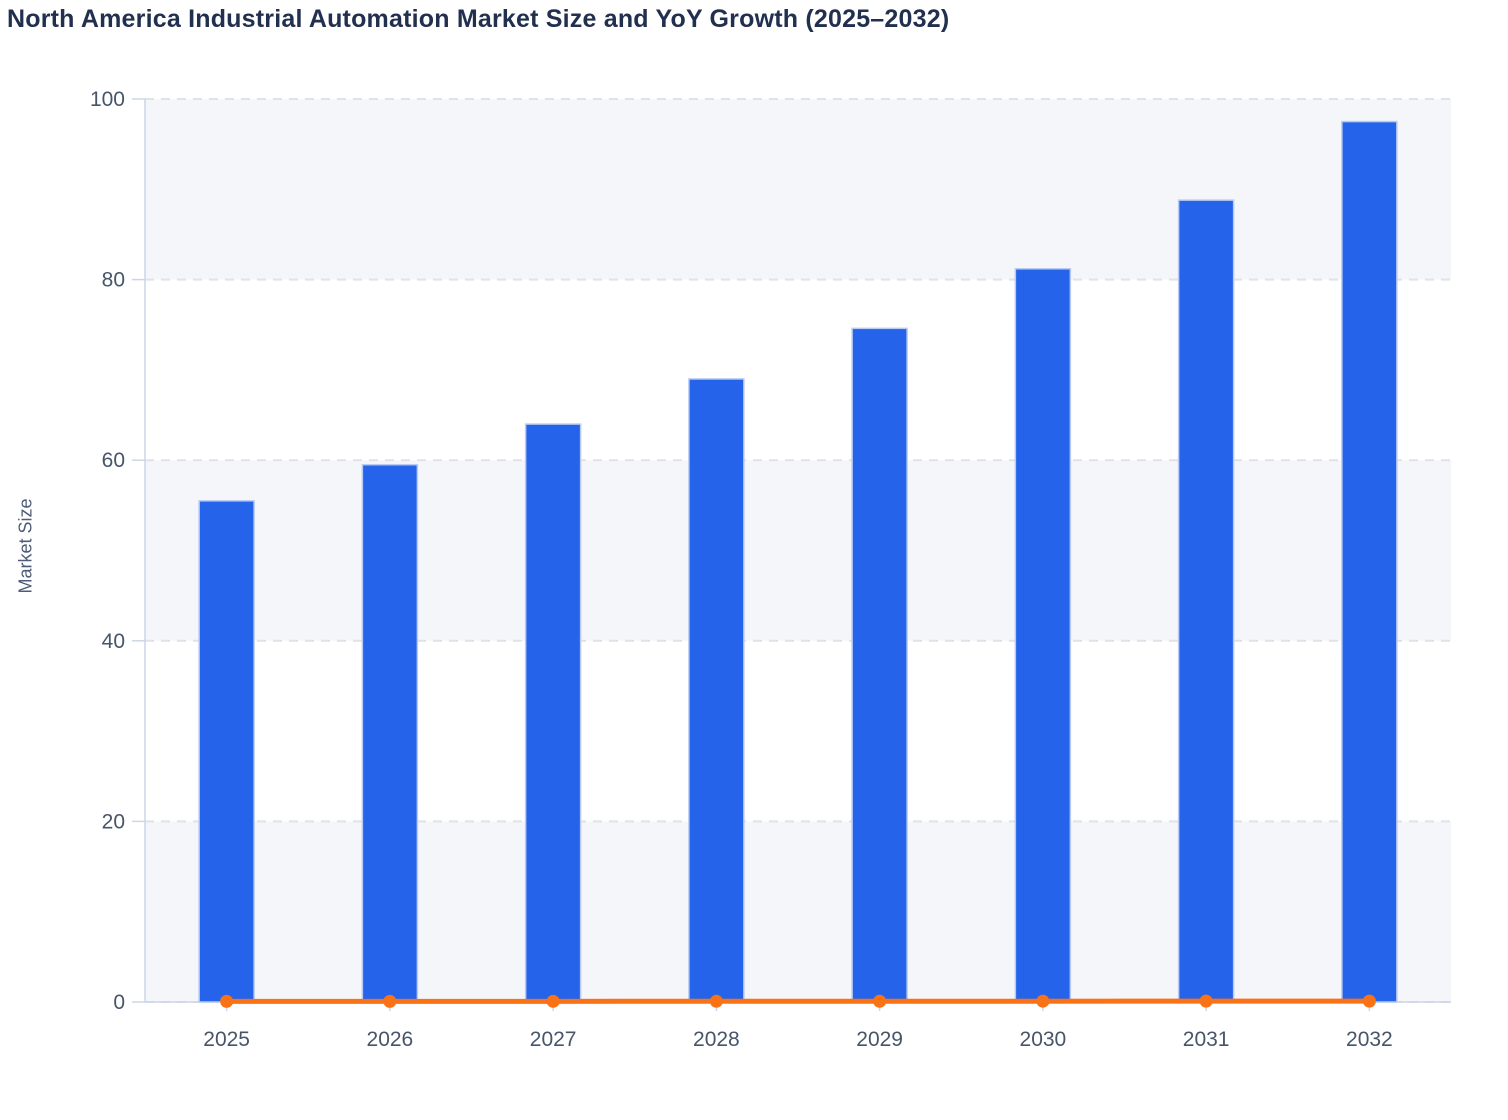 The width and height of the screenshot is (1508, 1120). What do you see at coordinates (226, 751) in the screenshot?
I see `bar-2025` at bounding box center [226, 751].